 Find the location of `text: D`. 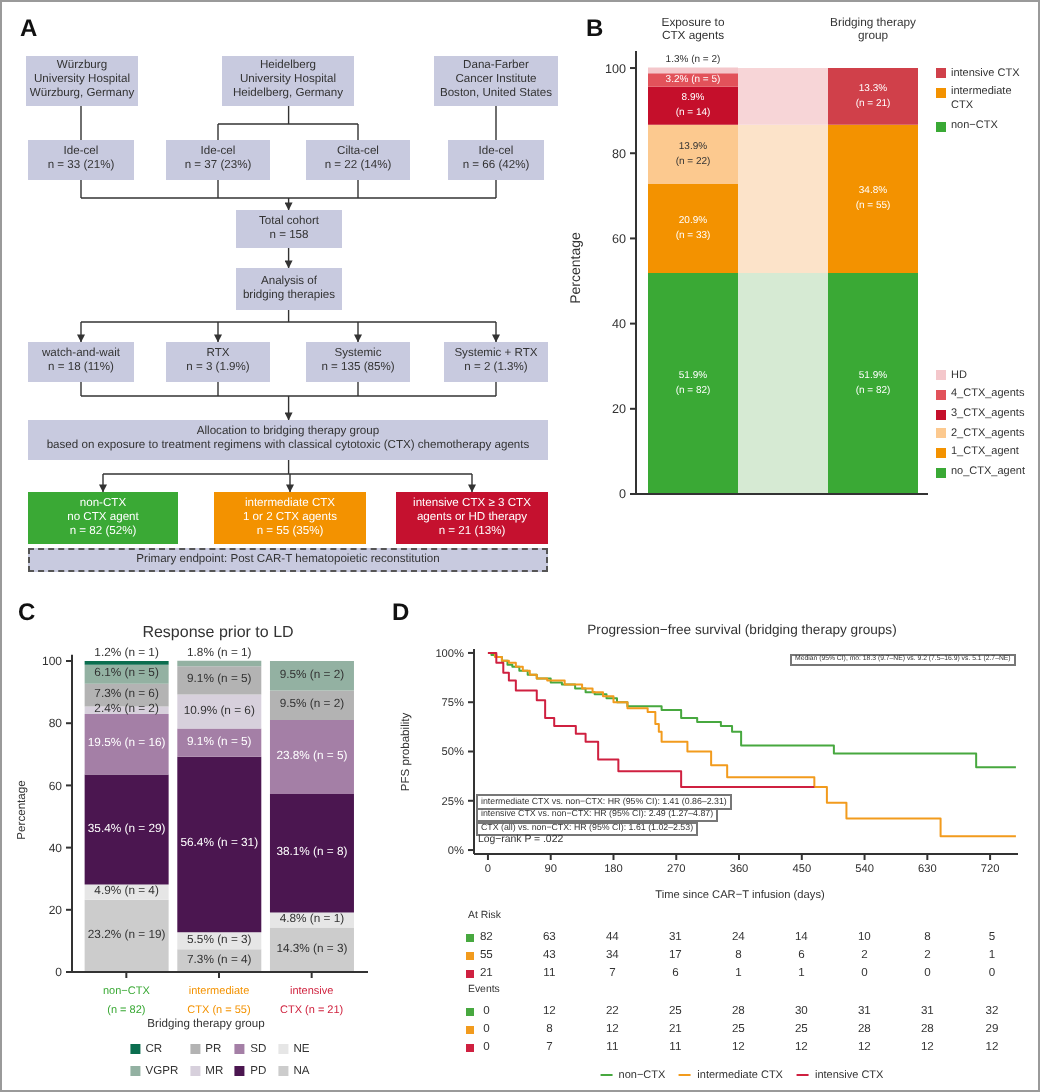

text: D is located at coordinates (401, 611).